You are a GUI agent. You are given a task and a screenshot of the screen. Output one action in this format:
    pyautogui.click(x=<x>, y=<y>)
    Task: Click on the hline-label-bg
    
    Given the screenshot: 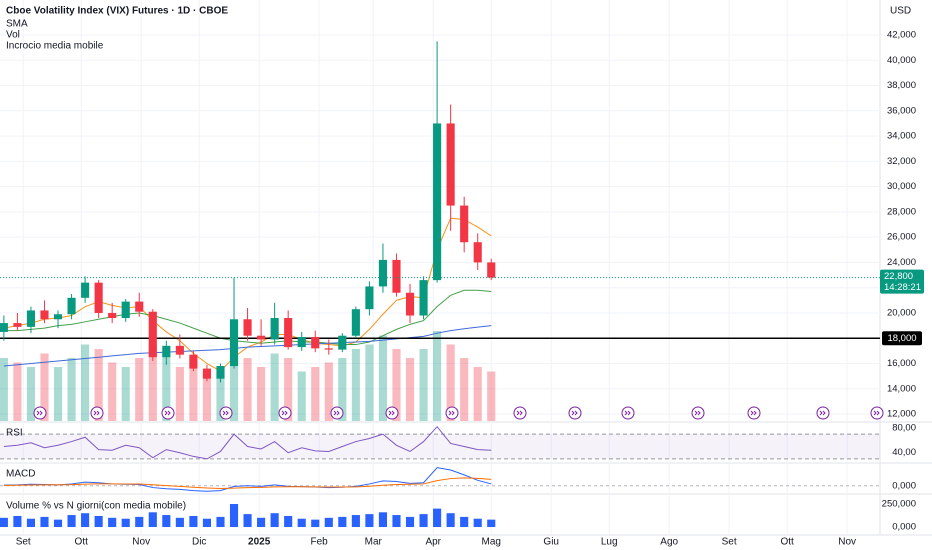 What is the action you would take?
    pyautogui.click(x=902, y=338)
    